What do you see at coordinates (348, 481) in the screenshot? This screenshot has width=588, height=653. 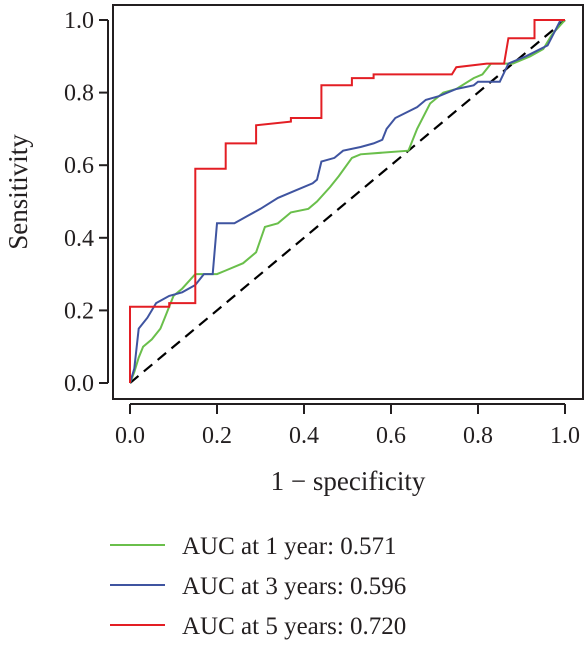 I see `x-axis-title: 1 − specificity` at bounding box center [348, 481].